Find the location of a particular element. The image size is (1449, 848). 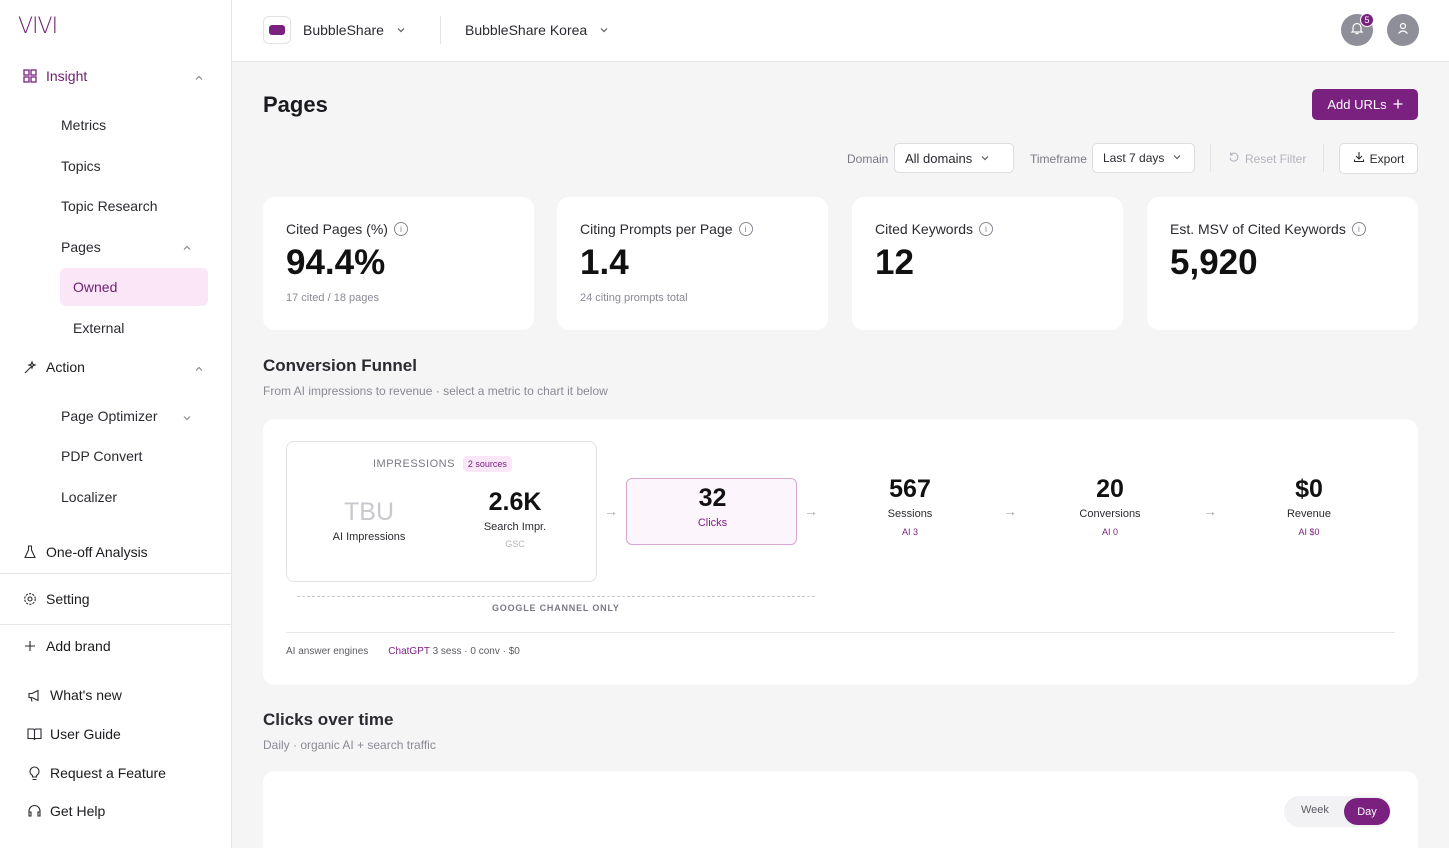

kpi-card-cited-keywords: Cited Keywords i 12 is located at coordinates (987, 263).